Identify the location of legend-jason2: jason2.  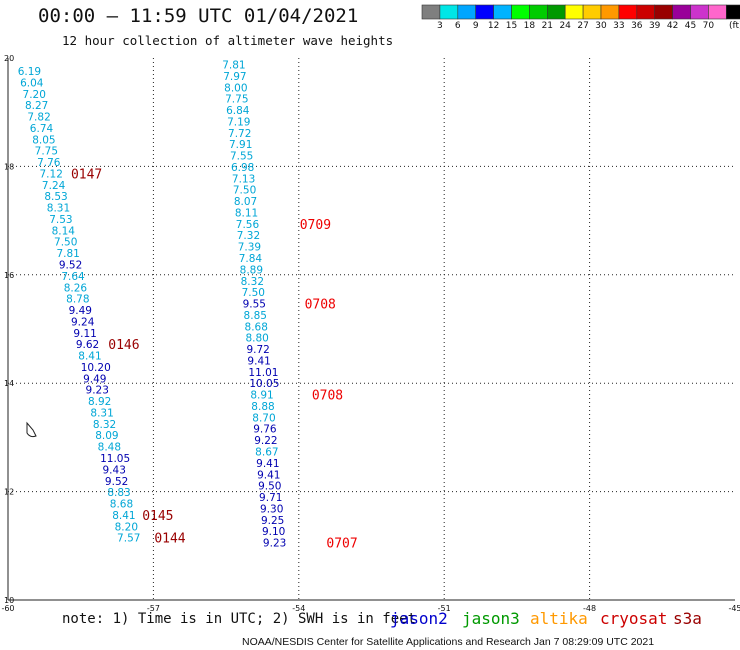
(419, 618).